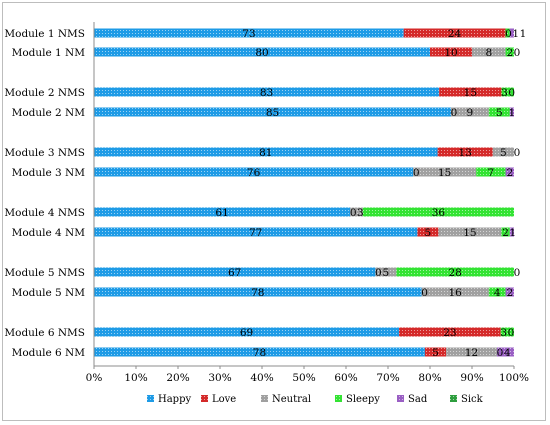 This screenshot has height=425, width=550. I want to click on data-label: 73, so click(248, 34).